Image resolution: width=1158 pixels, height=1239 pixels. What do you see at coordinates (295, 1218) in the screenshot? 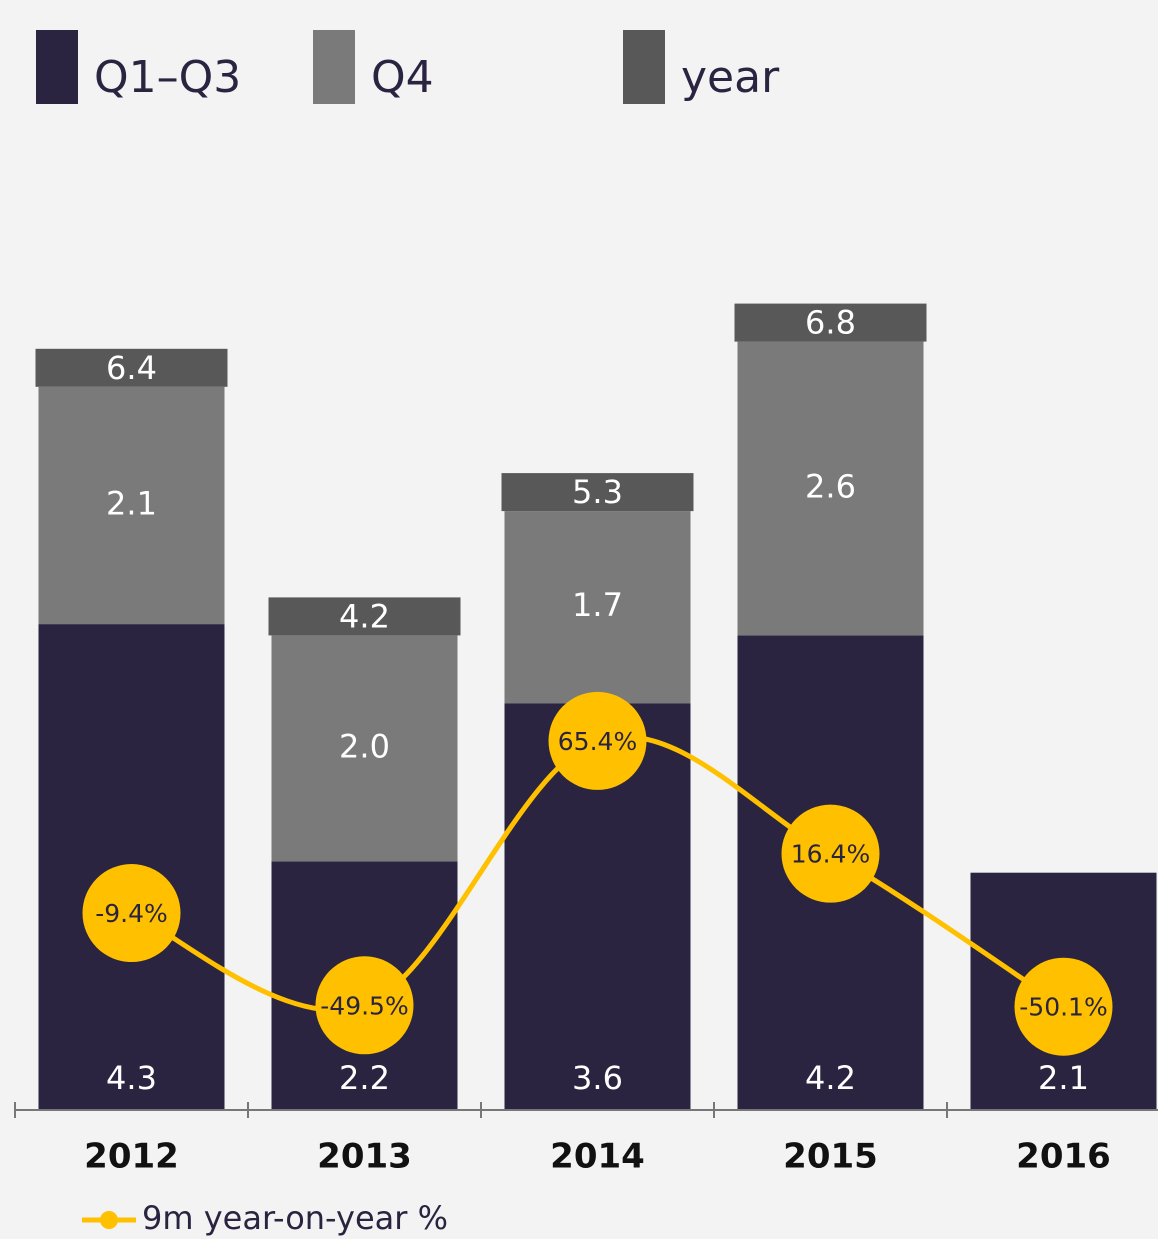
I see `legend-label: 9m year-on-year %` at bounding box center [295, 1218].